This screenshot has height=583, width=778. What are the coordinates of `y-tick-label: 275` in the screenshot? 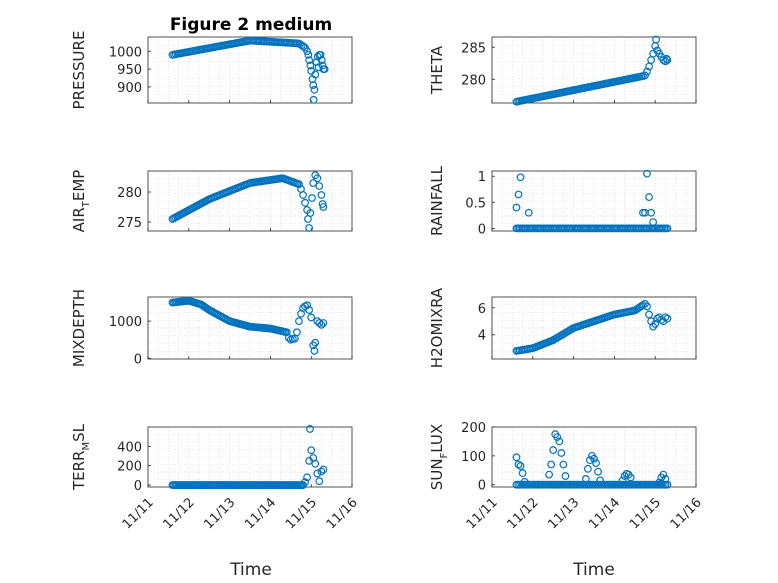 It's located at (129, 223).